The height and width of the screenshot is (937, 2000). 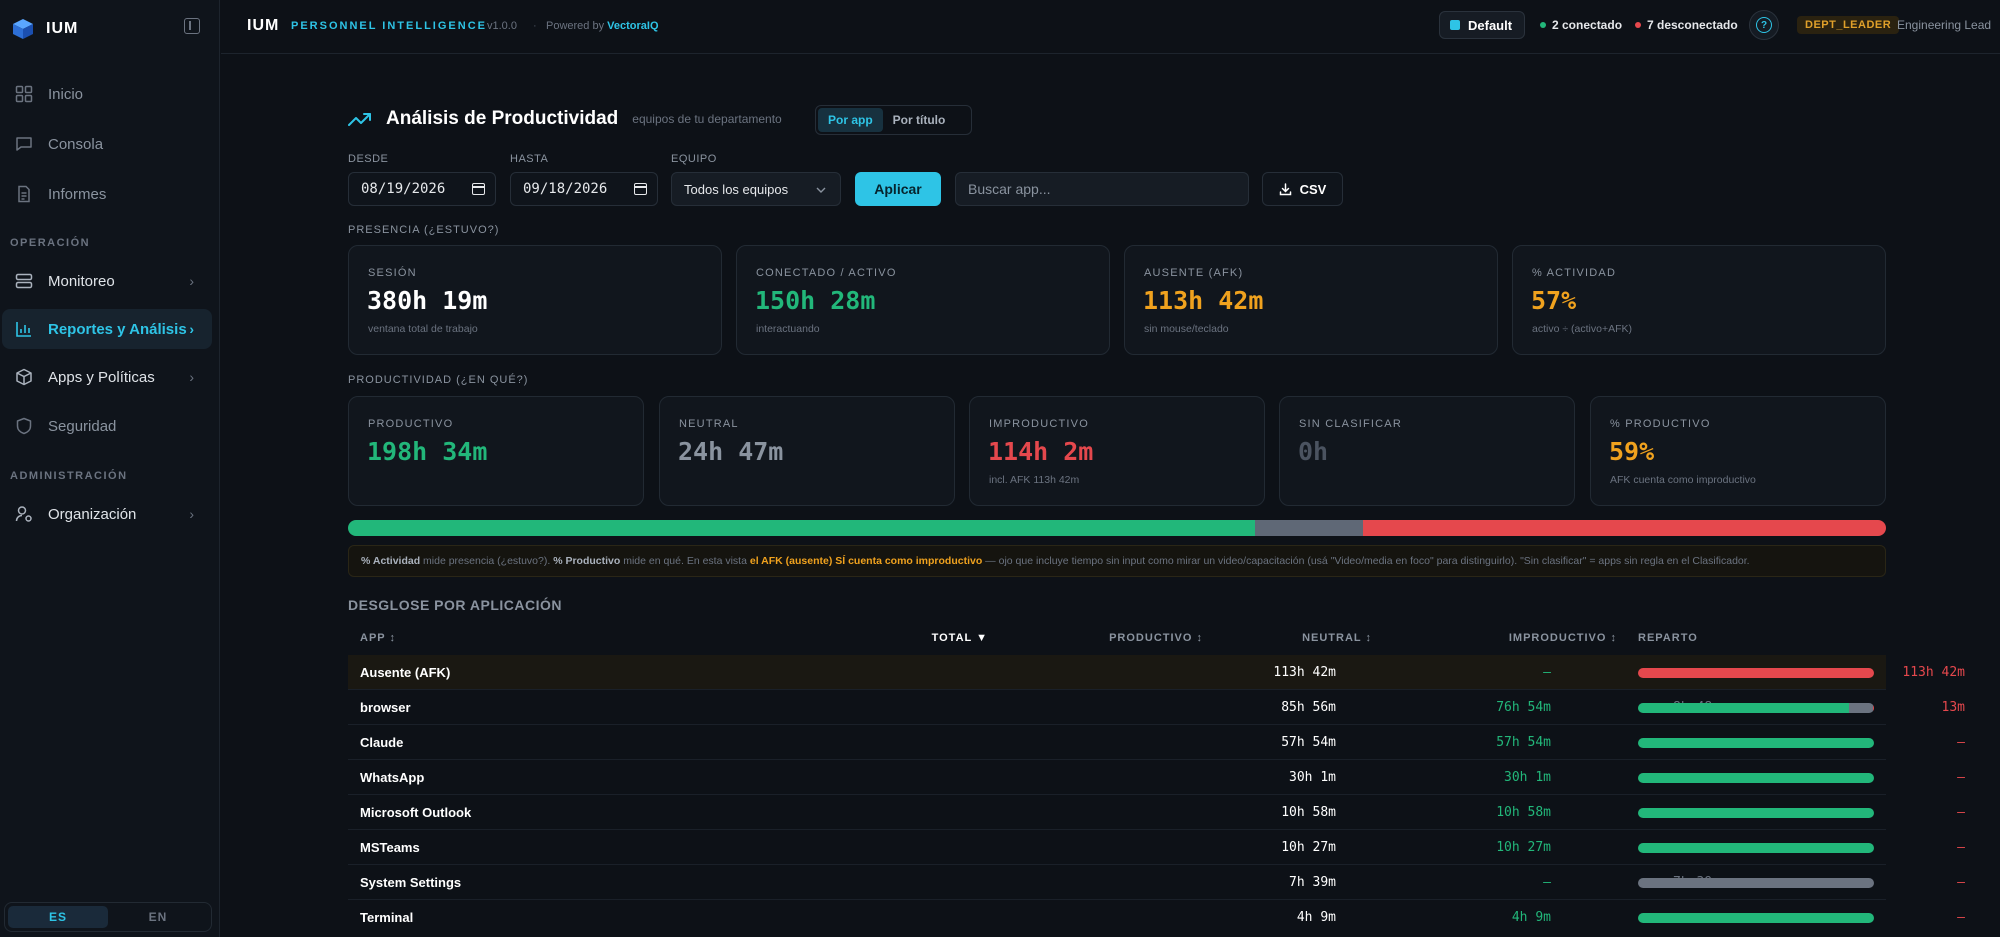 I want to click on lang-es-button: ES, so click(x=58, y=917).